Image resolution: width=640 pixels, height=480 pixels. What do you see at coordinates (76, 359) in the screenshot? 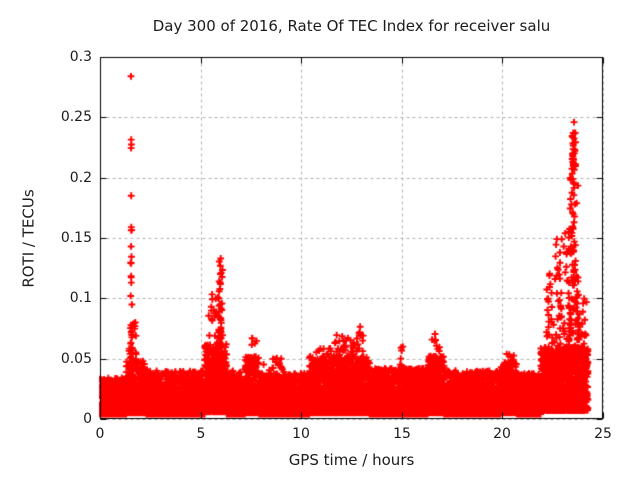
I see `y-tick-label: 0.05` at bounding box center [76, 359].